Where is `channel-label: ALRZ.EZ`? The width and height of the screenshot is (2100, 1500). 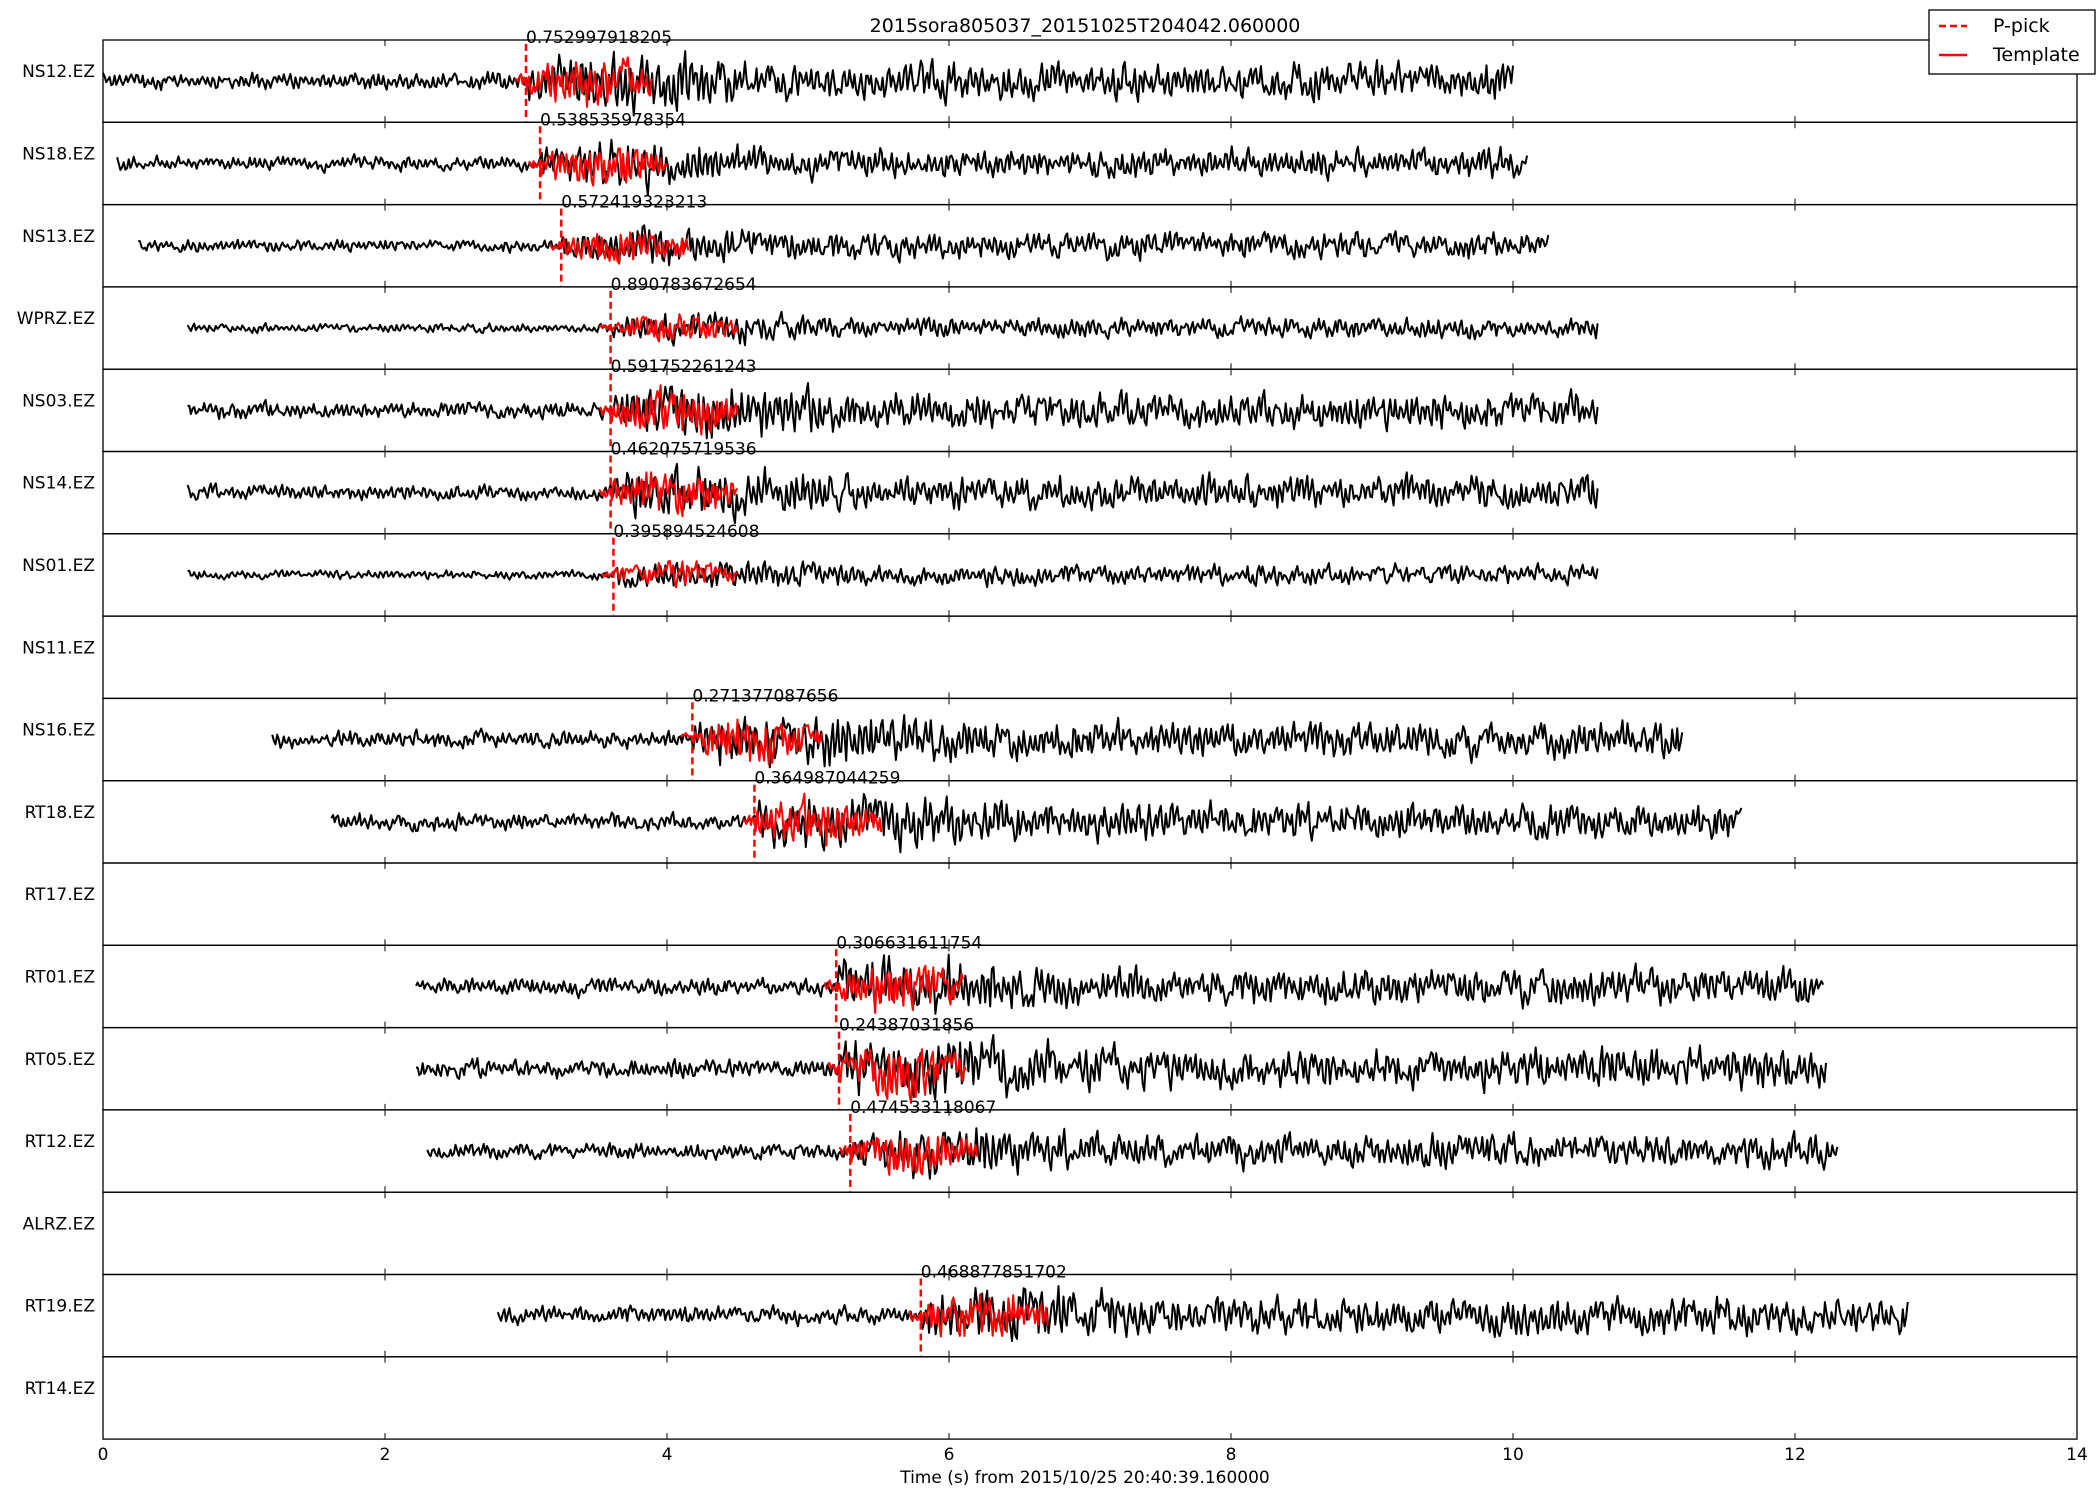
channel-label: ALRZ.EZ is located at coordinates (59, 1224).